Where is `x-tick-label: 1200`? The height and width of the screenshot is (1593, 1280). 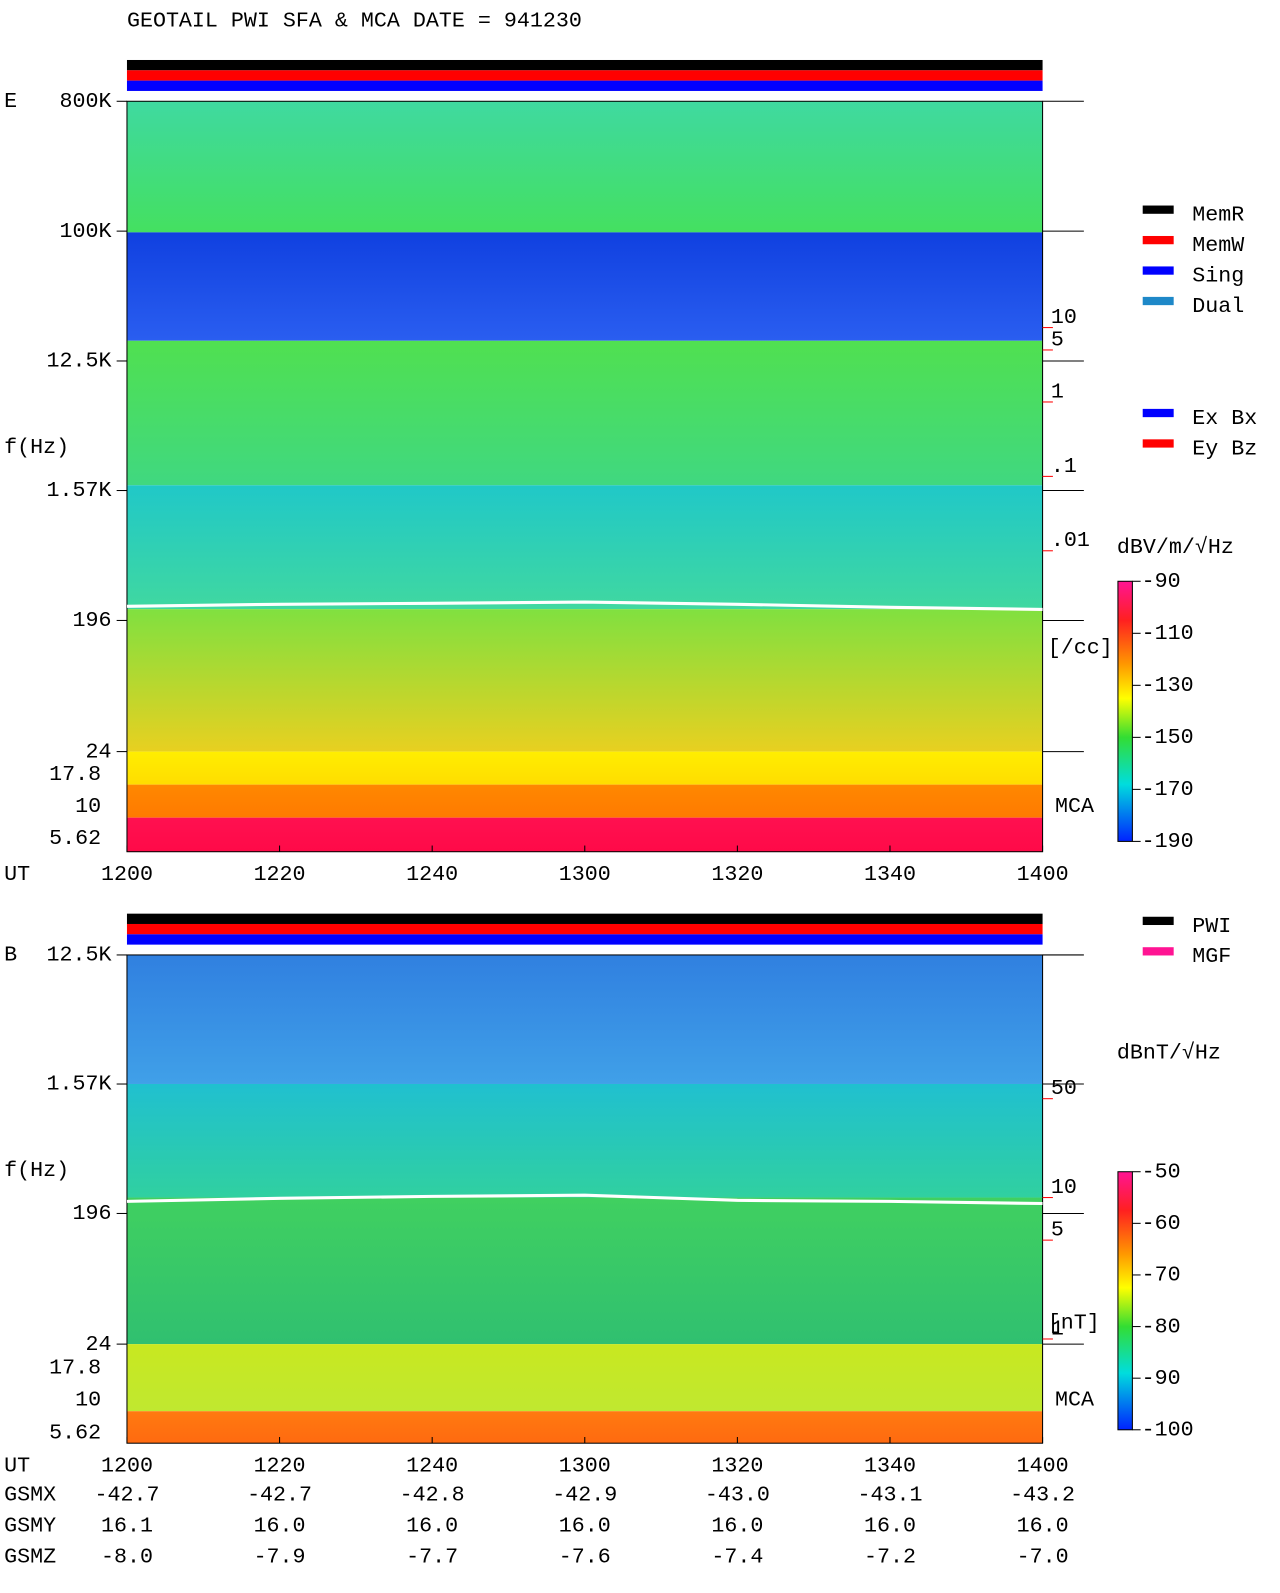
x-tick-label: 1200 is located at coordinates (127, 1466).